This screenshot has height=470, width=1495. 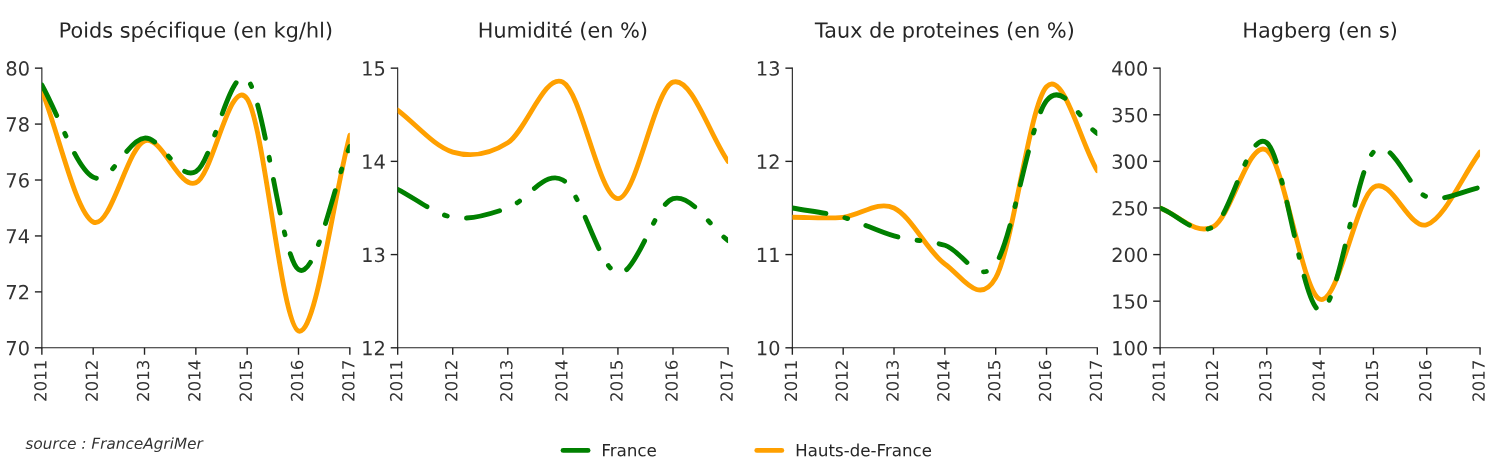 What do you see at coordinates (196, 31) in the screenshot?
I see `chart-title: Poids spécifique (en kg/hl)` at bounding box center [196, 31].